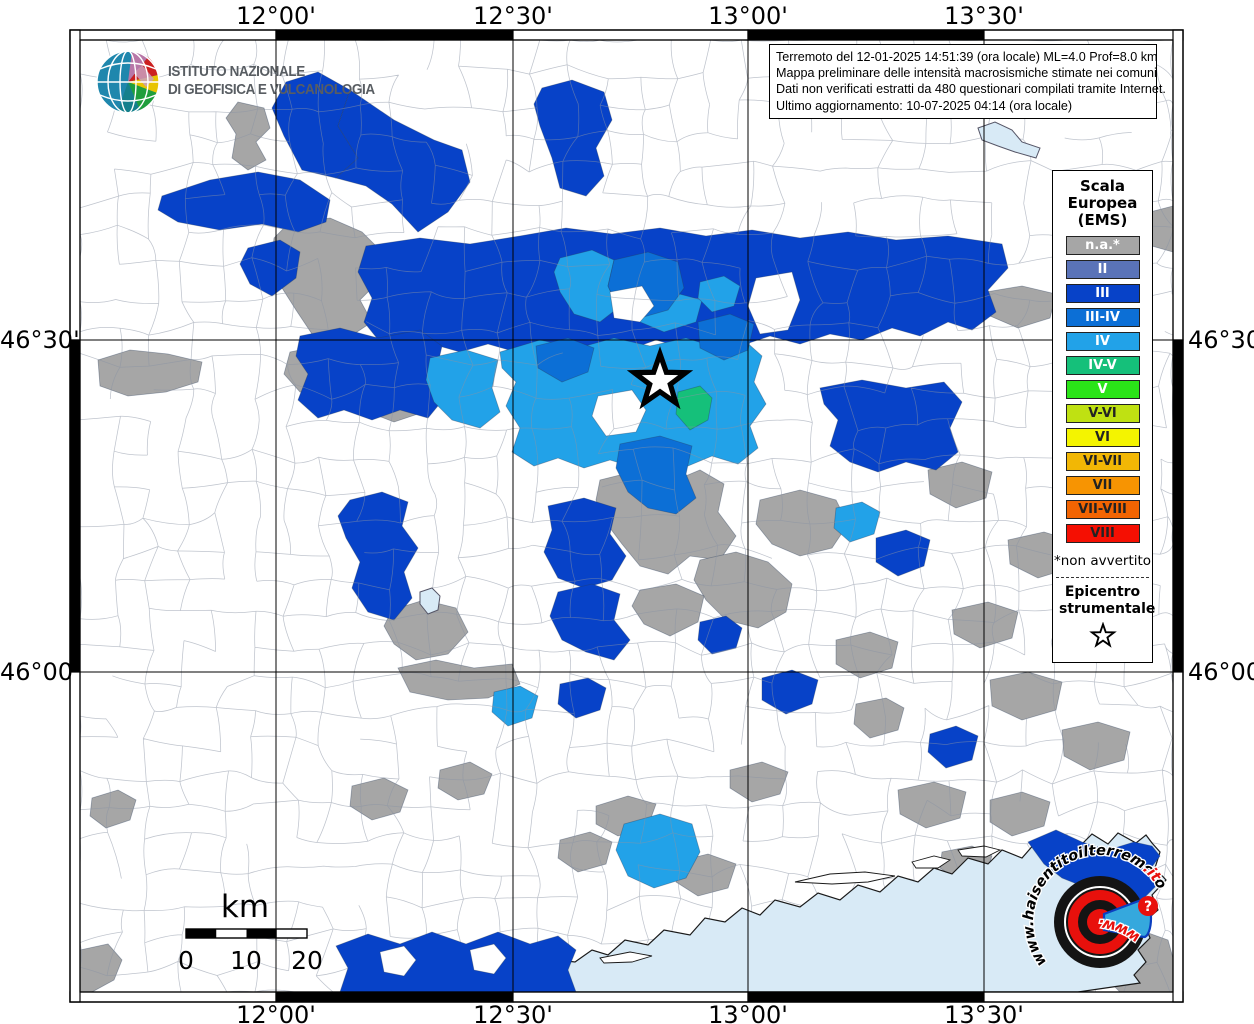 The image size is (1254, 1024). Describe the element at coordinates (748, 1012) in the screenshot. I see `lon-label-axis-bottom-2: 13°00'` at that location.